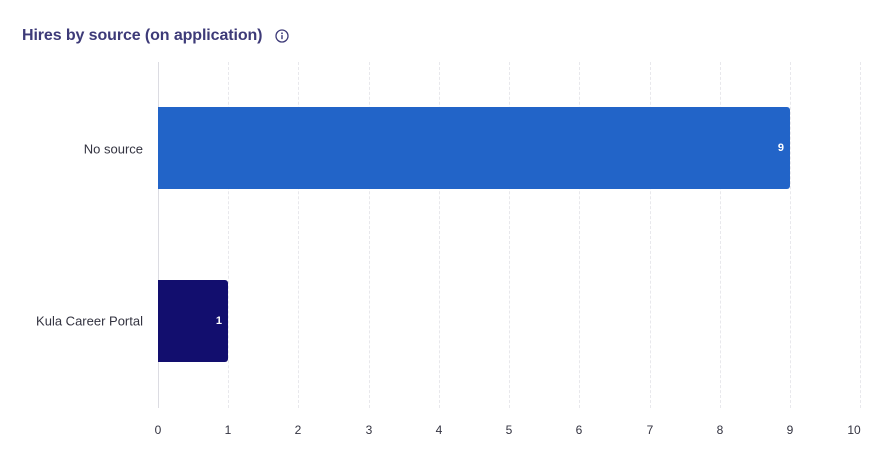 Image resolution: width=893 pixels, height=475 pixels. I want to click on x-tick-label: 8, so click(720, 430).